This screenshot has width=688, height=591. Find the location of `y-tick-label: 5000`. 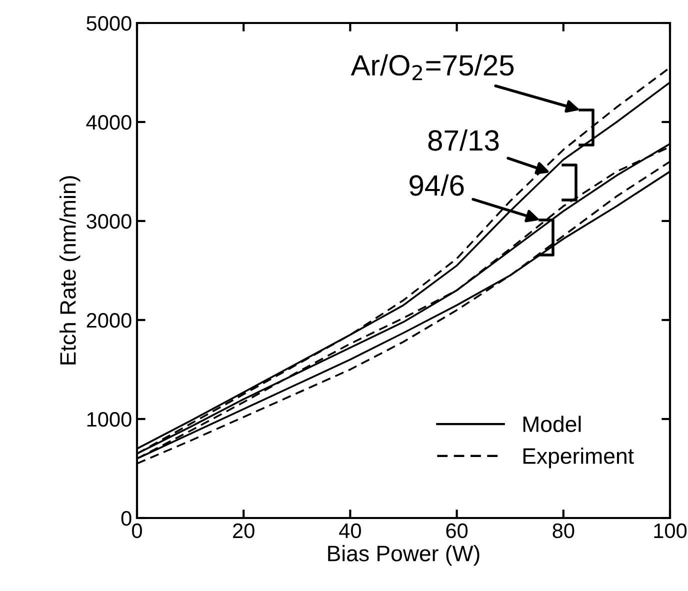

y-tick-label: 5000 is located at coordinates (109, 23).